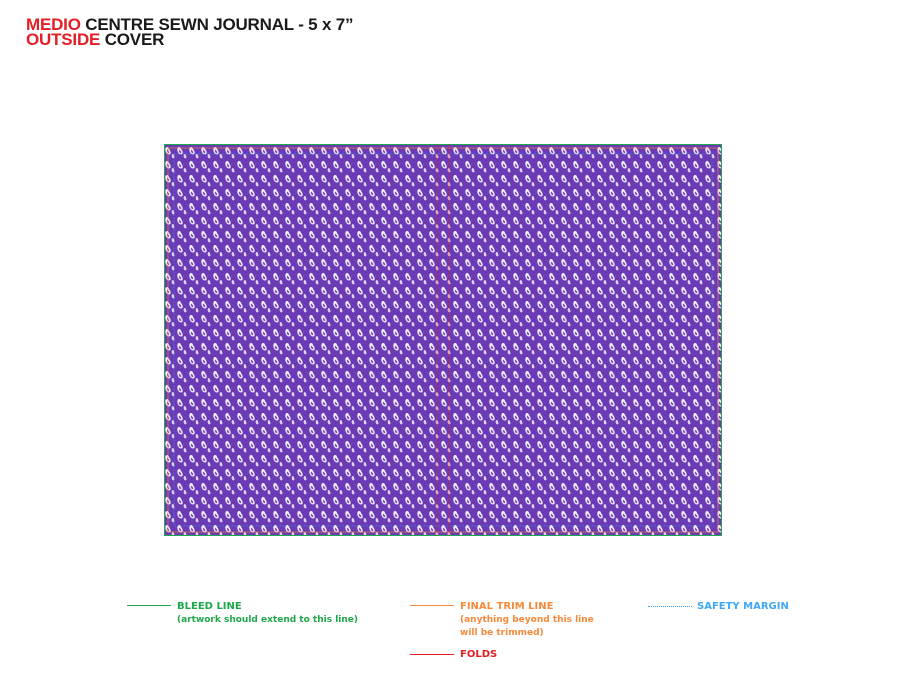  Describe the element at coordinates (527, 620) in the screenshot. I see `legend-trim-note-1: (anything beyond this line` at that location.